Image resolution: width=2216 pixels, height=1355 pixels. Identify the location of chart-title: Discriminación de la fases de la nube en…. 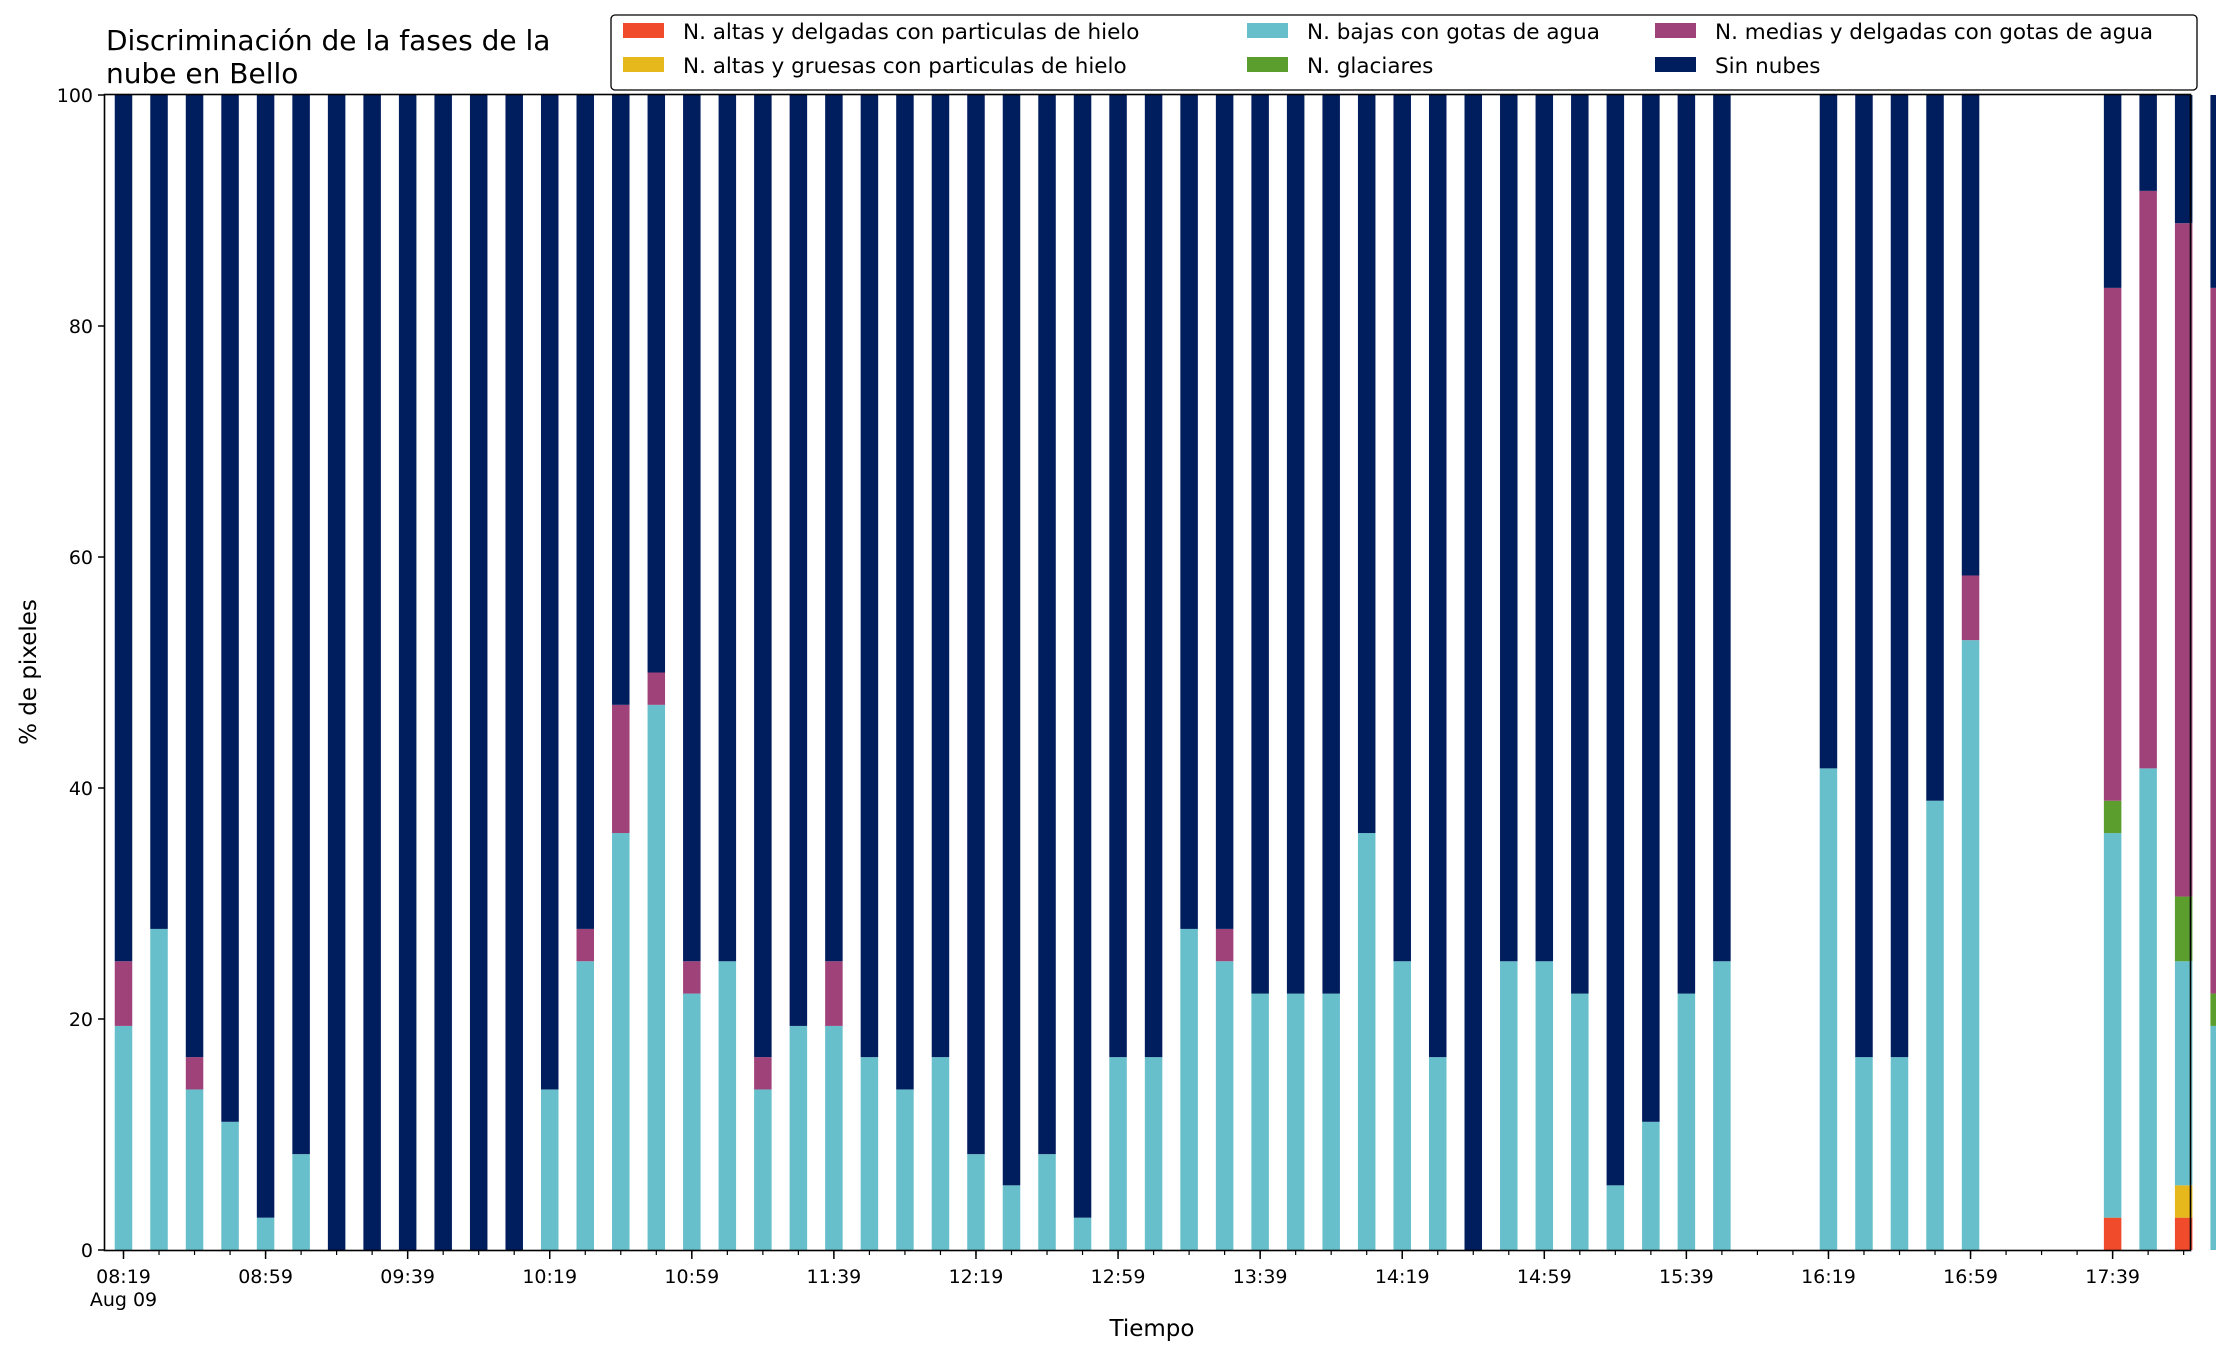
(328, 57).